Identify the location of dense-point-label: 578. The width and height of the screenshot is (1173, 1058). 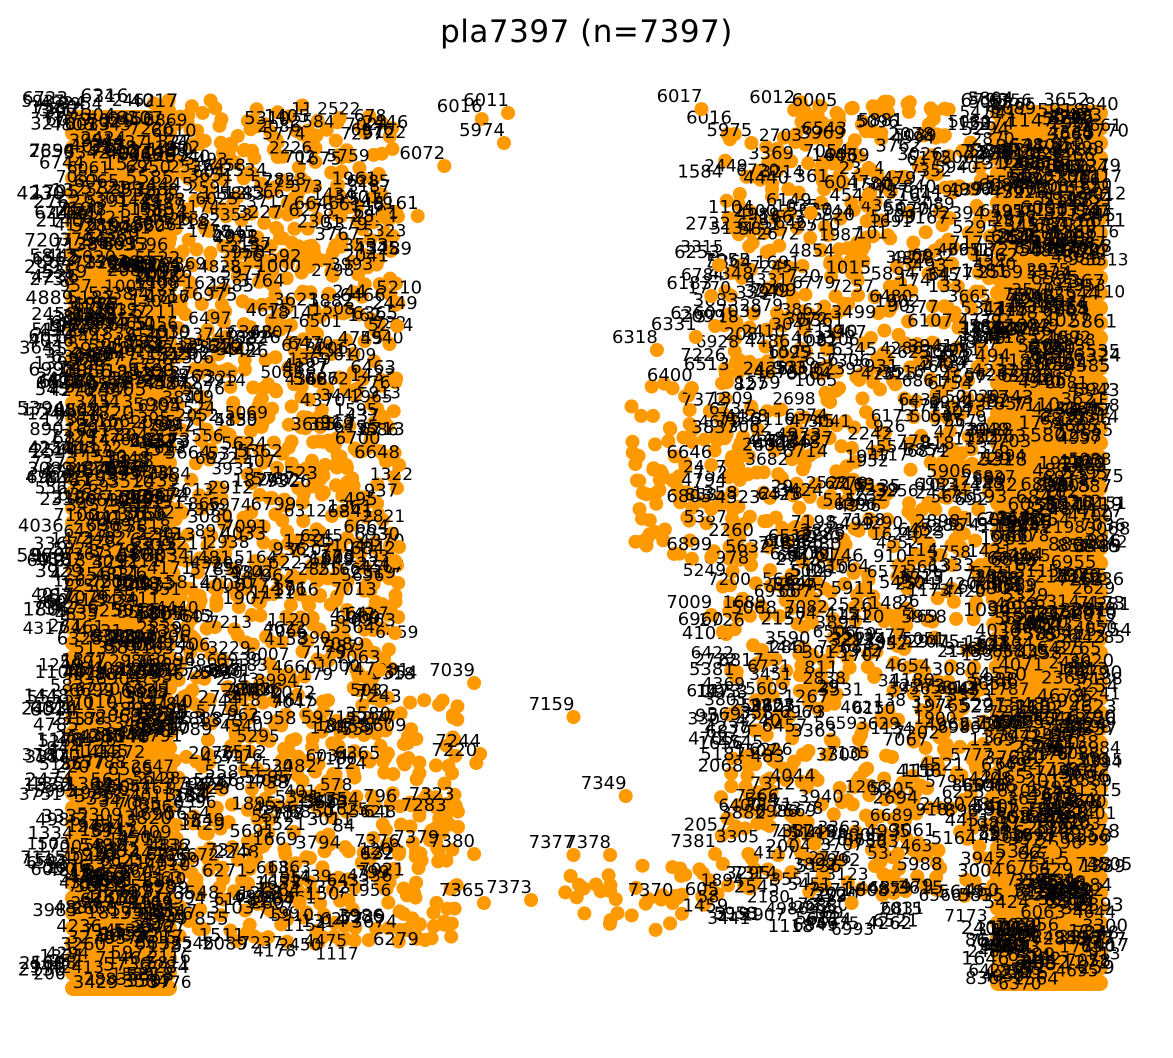
(336, 785).